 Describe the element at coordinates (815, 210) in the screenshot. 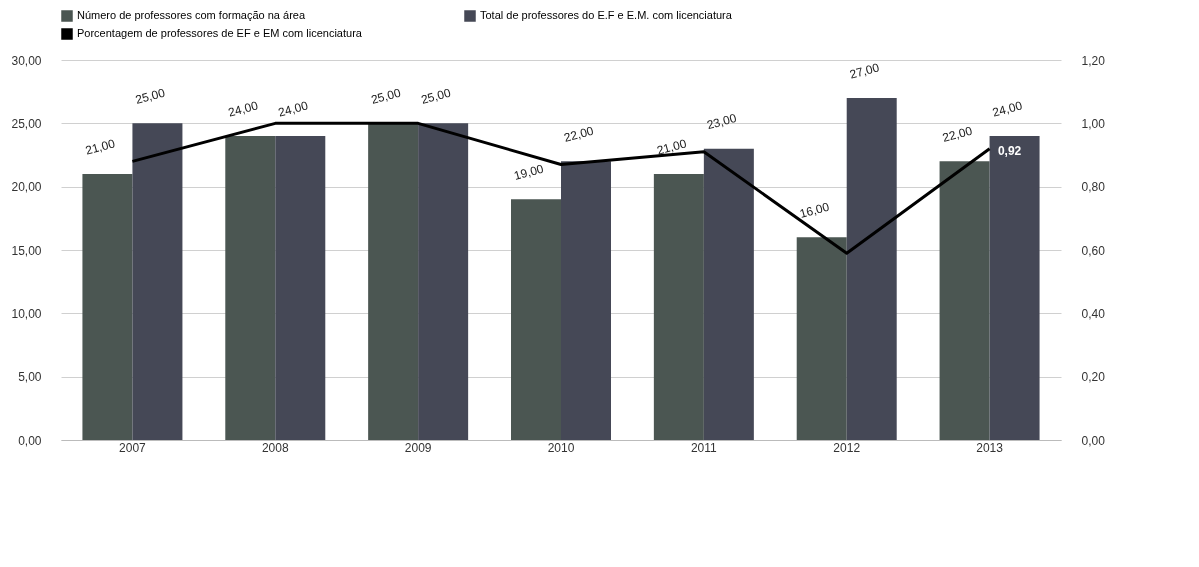

I see `data-label: 16,00` at that location.